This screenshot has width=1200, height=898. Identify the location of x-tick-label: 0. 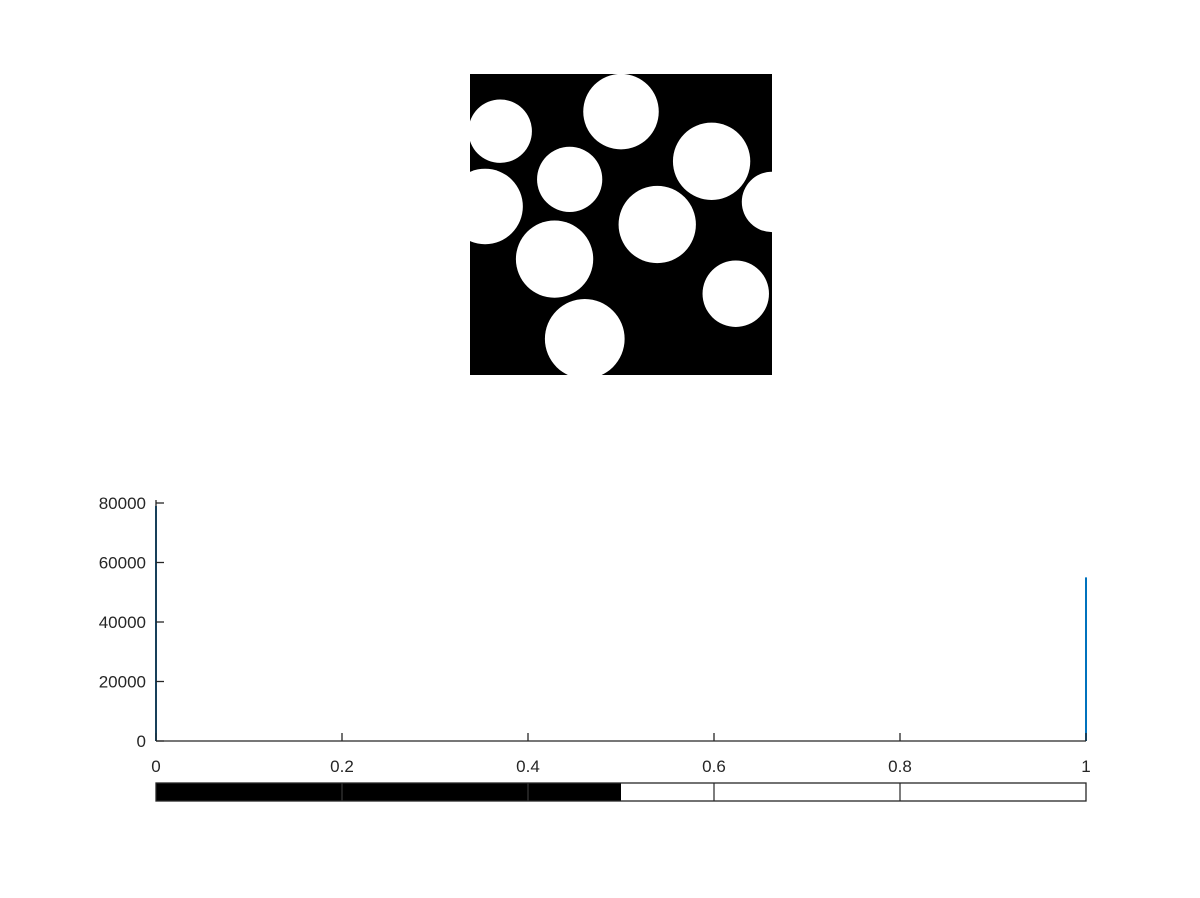
(155, 766).